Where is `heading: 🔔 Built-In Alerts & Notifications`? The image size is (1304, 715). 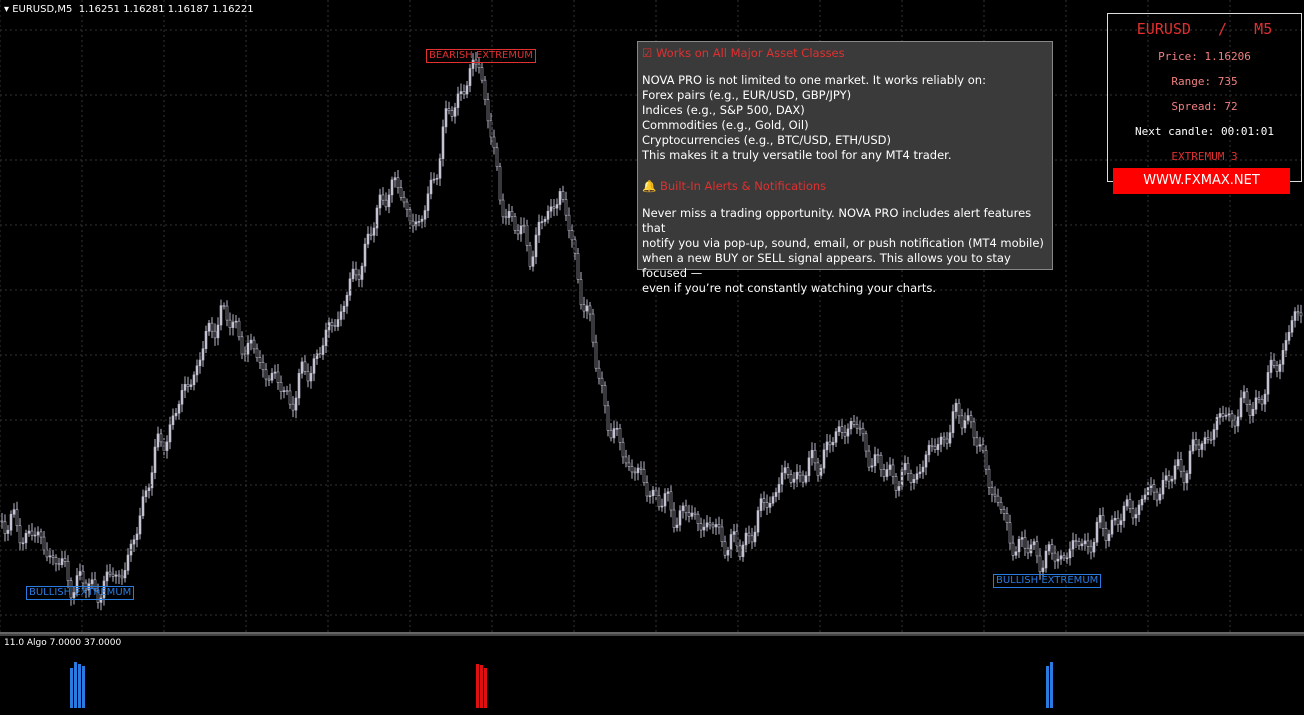 heading: 🔔 Built-In Alerts & Notifications is located at coordinates (734, 186).